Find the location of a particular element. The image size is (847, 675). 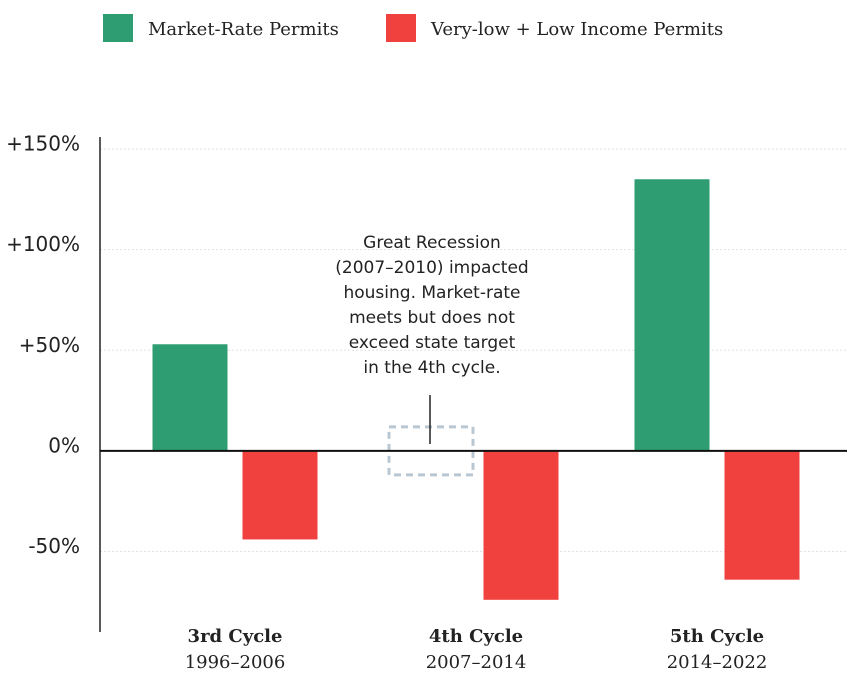

legend-label: Very-low + Low Income Permits is located at coordinates (576, 29).